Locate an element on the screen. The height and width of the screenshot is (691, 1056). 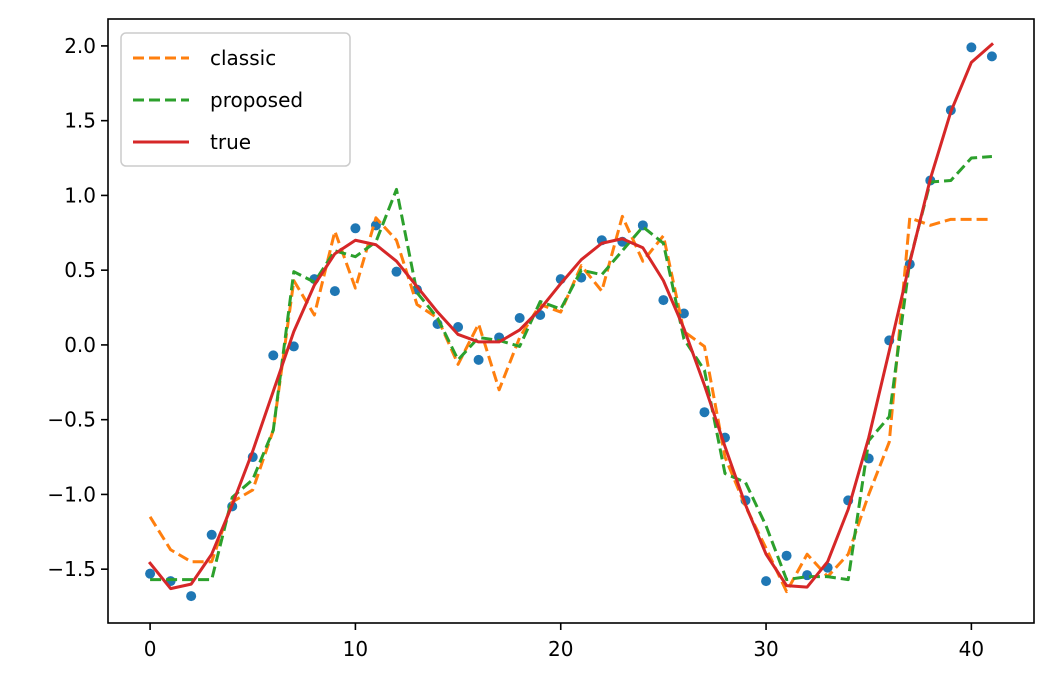
y-tick-label: 1.0 is located at coordinates (80, 195).